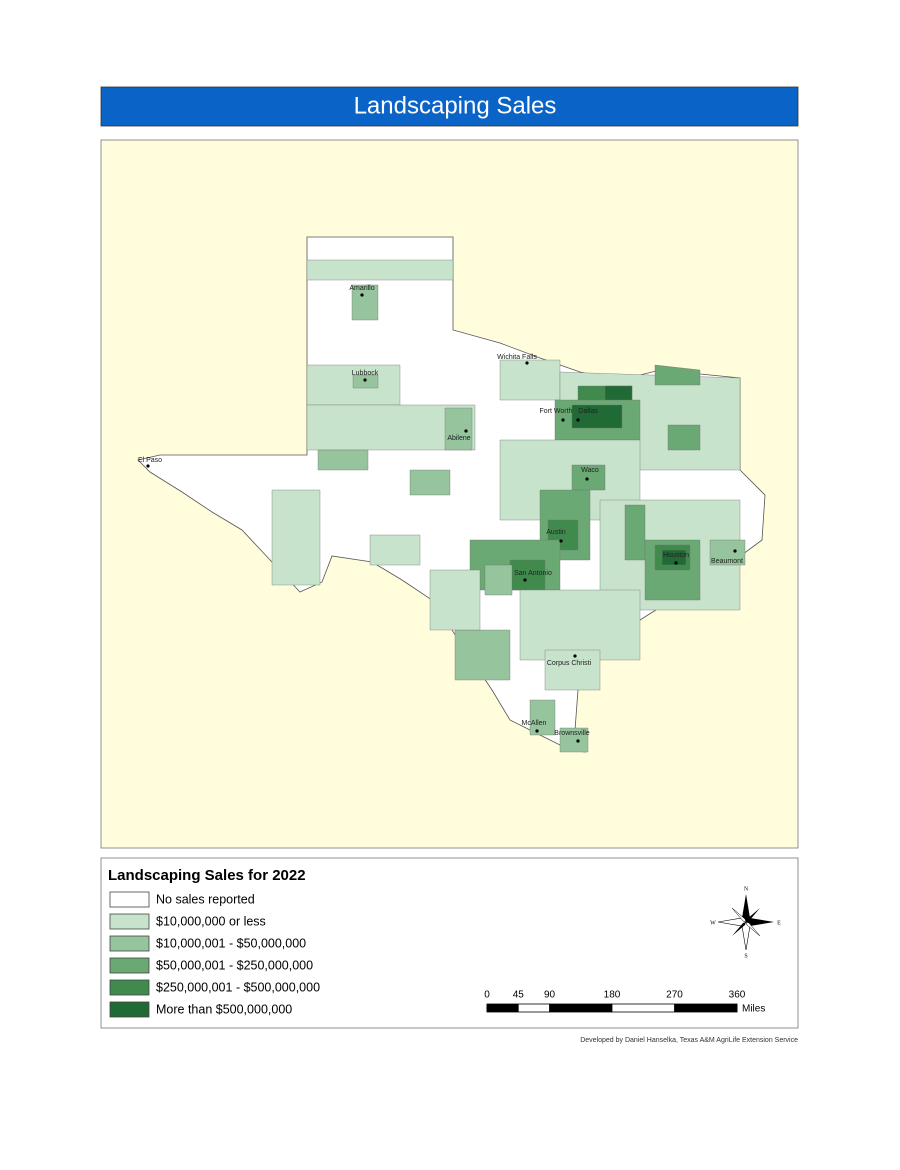 This screenshot has height=1170, width=900. Describe the element at coordinates (556, 411) in the screenshot. I see `city-label: Fort Worth` at that location.